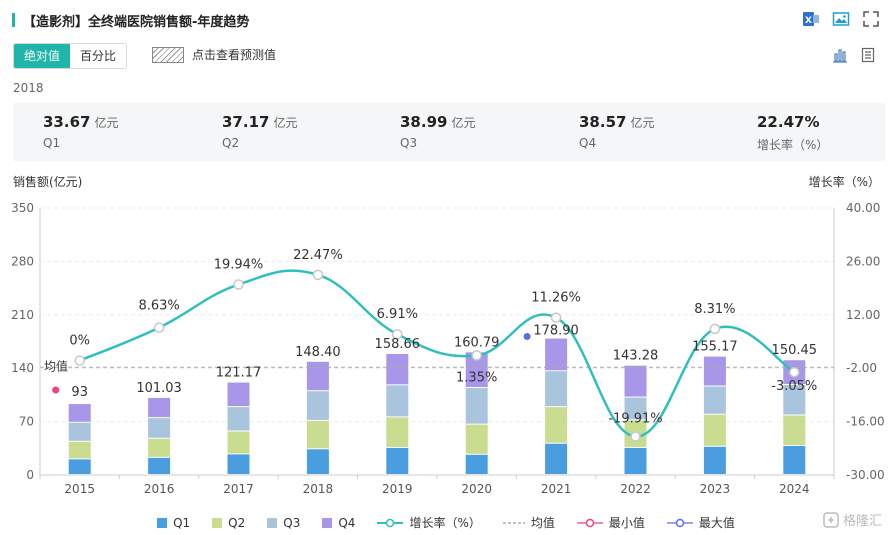 Image resolution: width=892 pixels, height=535 pixels. What do you see at coordinates (409, 143) in the screenshot?
I see `summary-q3-label: Q3` at bounding box center [409, 143].